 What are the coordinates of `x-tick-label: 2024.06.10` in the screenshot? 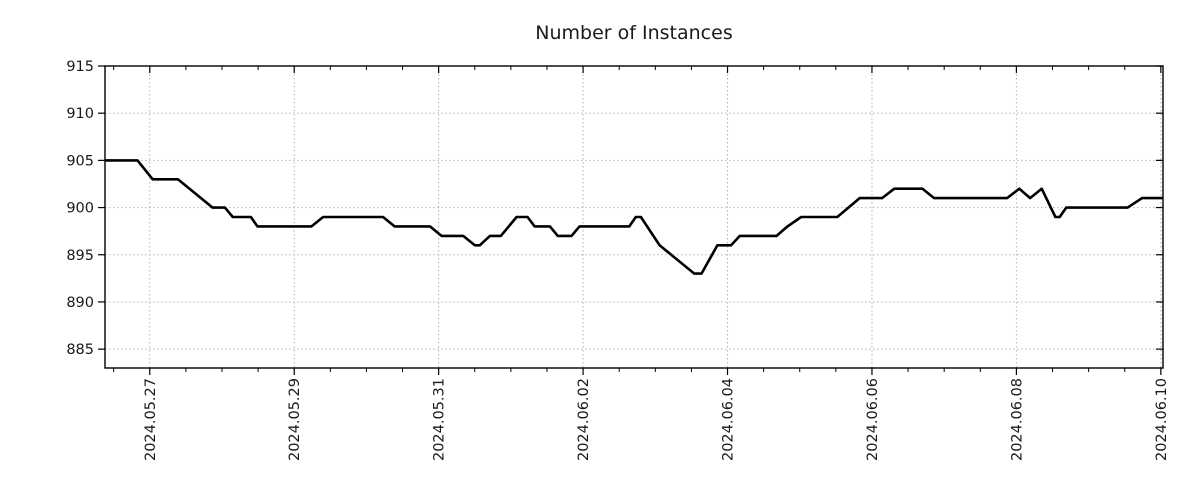 It's located at (1162, 419).